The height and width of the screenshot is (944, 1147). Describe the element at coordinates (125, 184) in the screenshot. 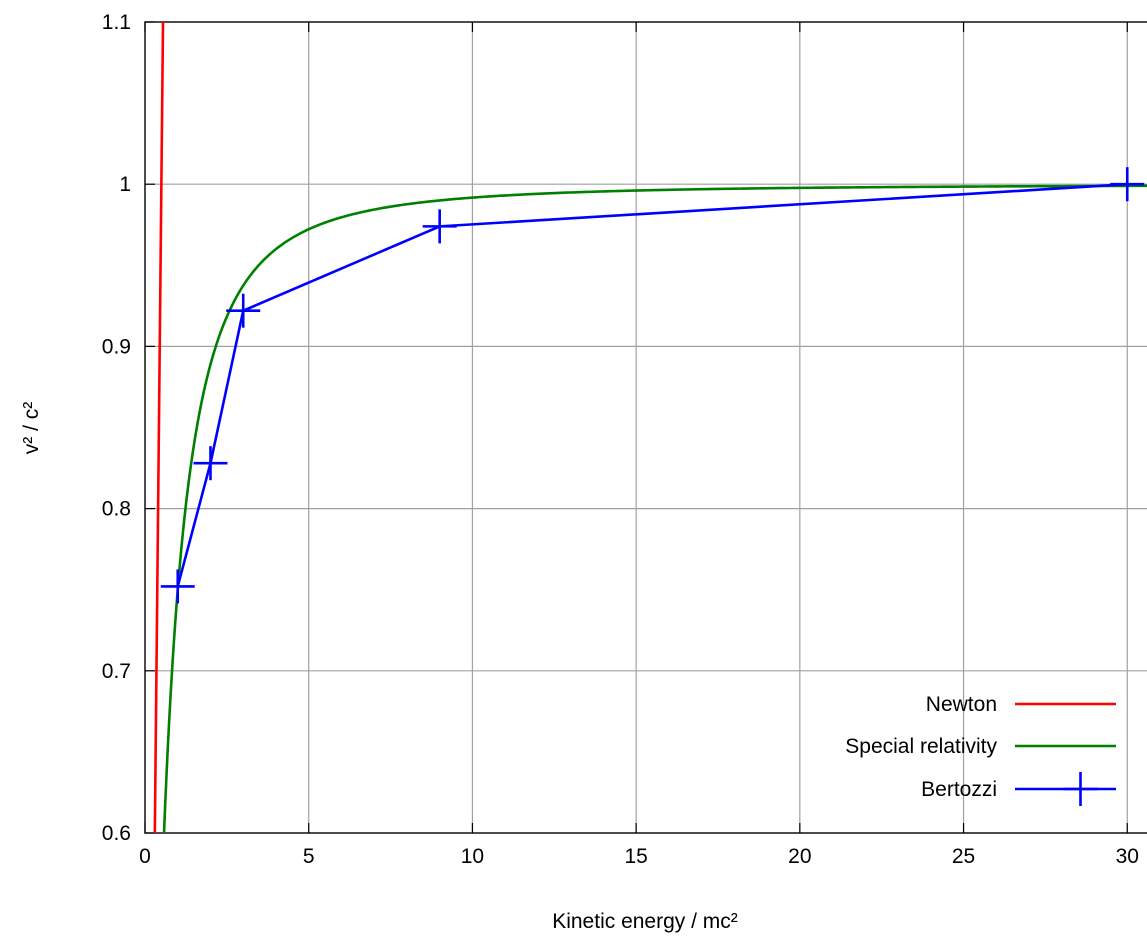

I see `y-tick-label: 1` at that location.